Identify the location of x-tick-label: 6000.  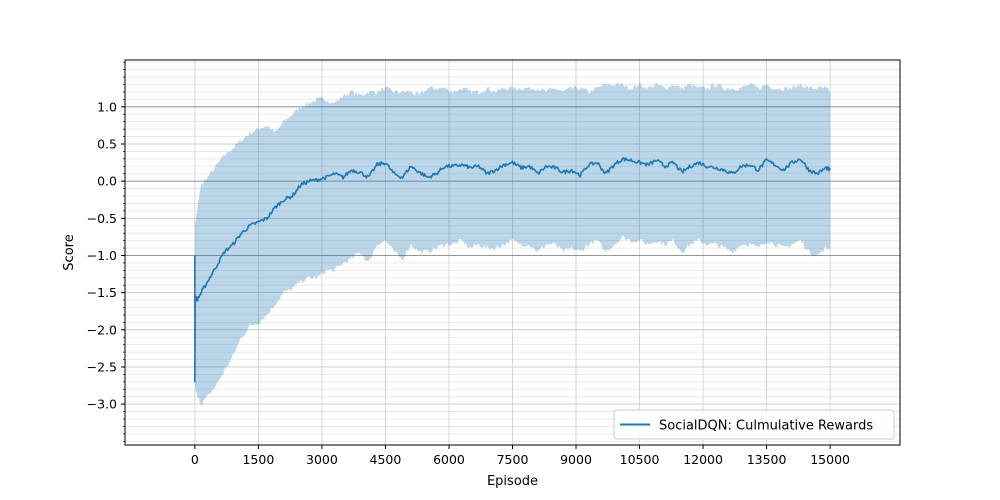
(449, 459).